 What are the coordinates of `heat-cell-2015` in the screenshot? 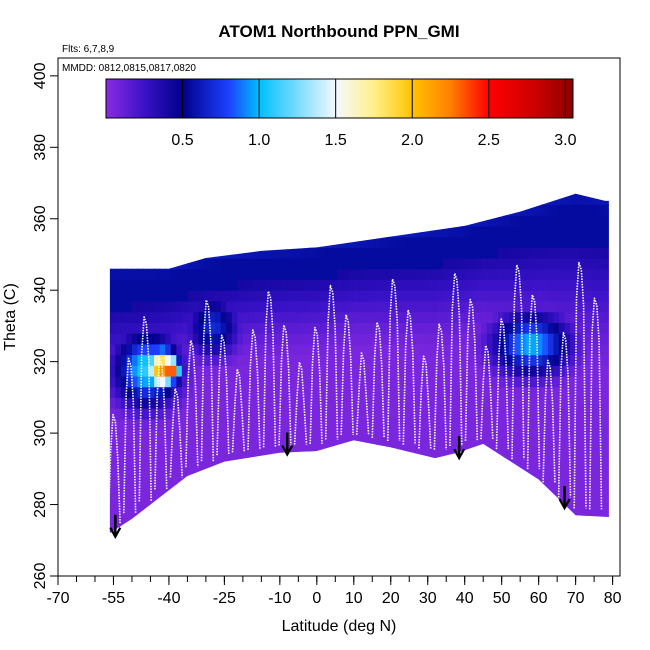 It's located at (589, 424).